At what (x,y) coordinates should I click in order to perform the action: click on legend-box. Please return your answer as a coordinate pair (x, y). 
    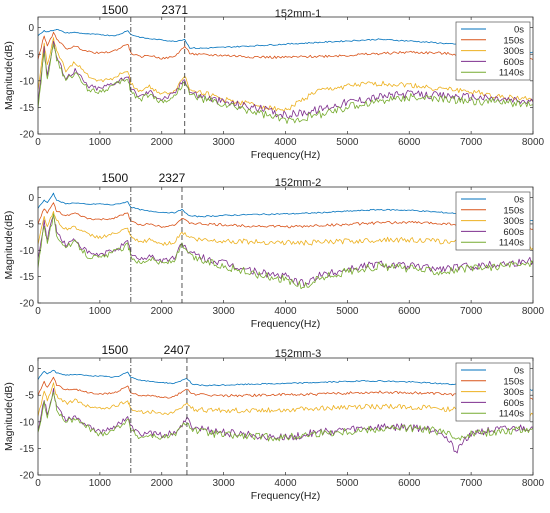
    Looking at the image, I should click on (493, 392).